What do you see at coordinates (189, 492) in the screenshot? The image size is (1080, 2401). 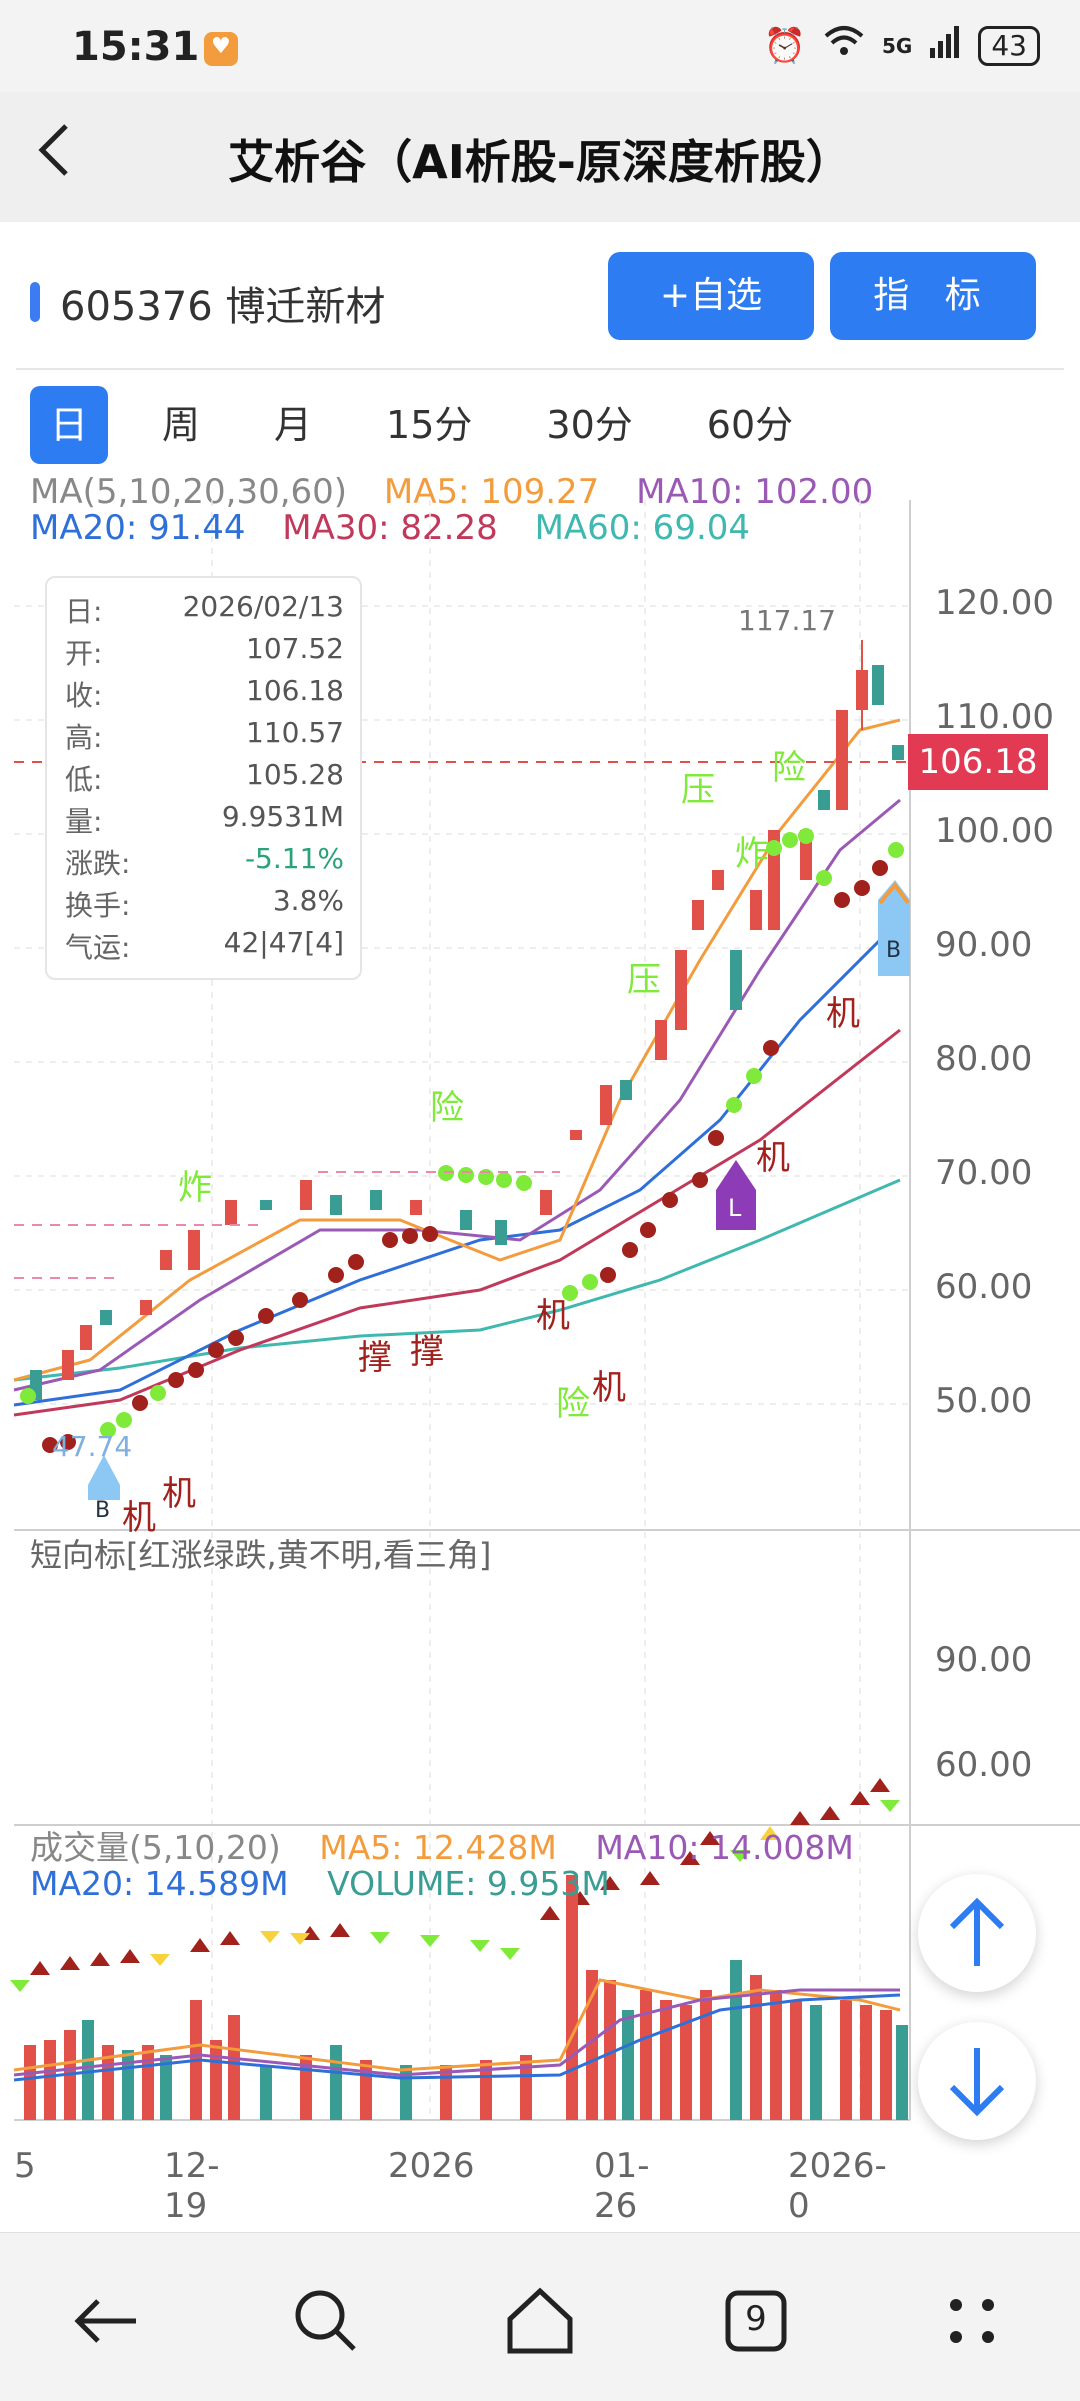 I see `ma-legend-title: MA(5,10,20,30,60)` at bounding box center [189, 492].